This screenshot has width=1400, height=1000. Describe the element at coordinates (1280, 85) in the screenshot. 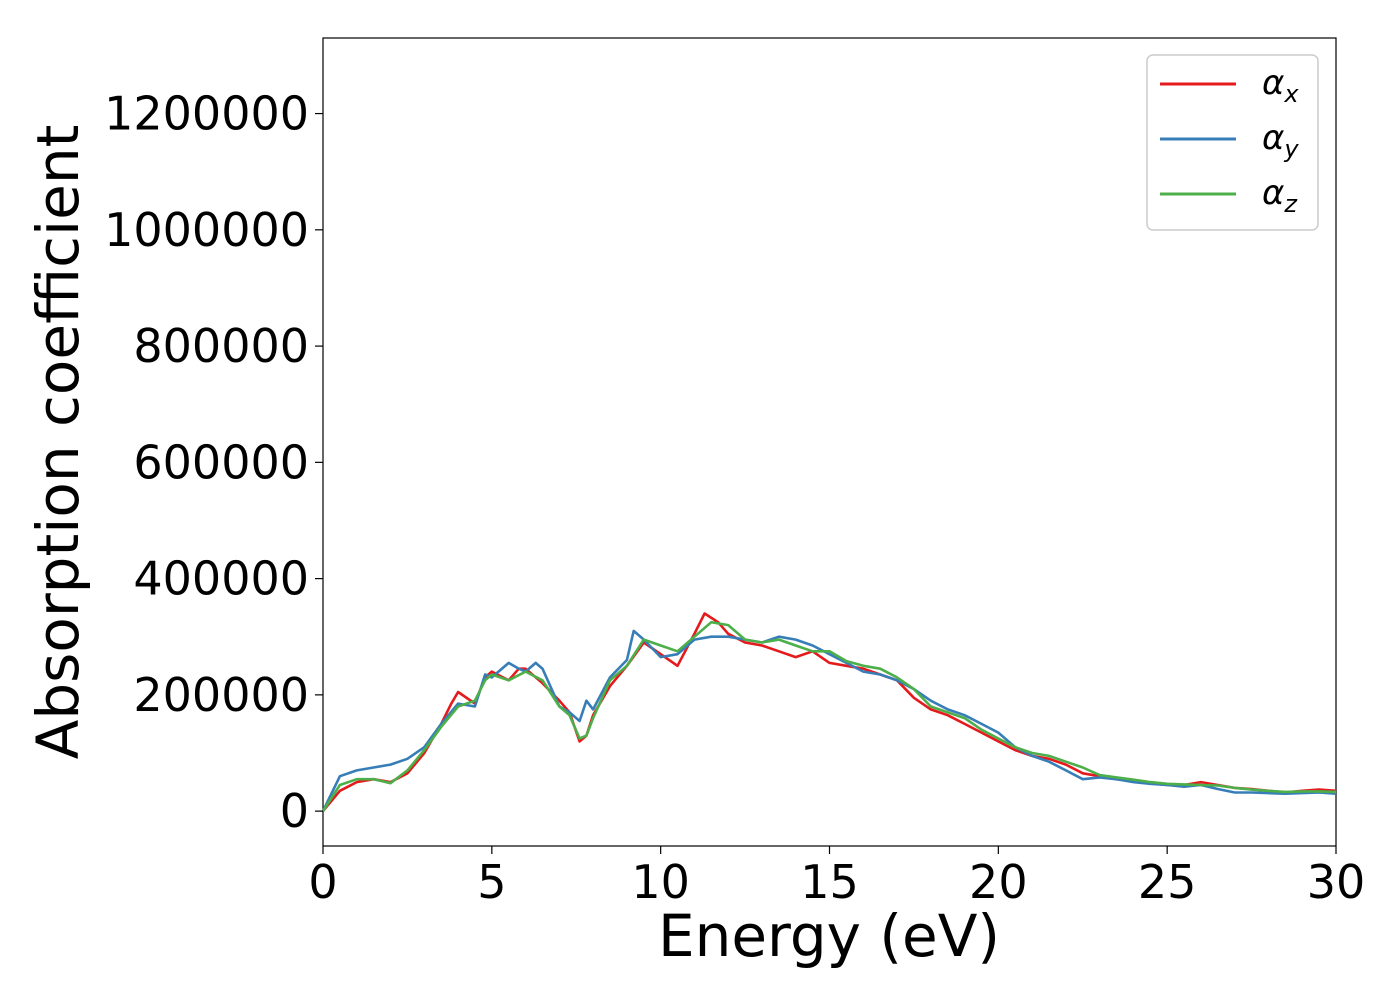

I see `legend-label-x: αx` at that location.